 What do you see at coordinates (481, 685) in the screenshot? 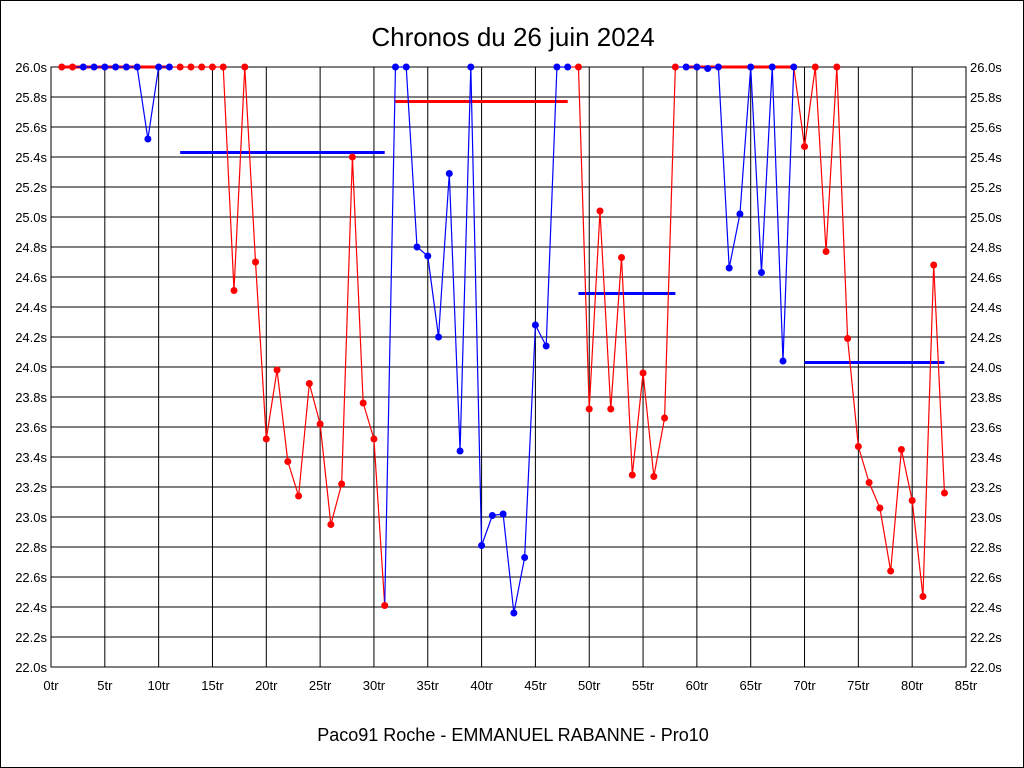
I see `x-tick-label: 40tr` at bounding box center [481, 685].